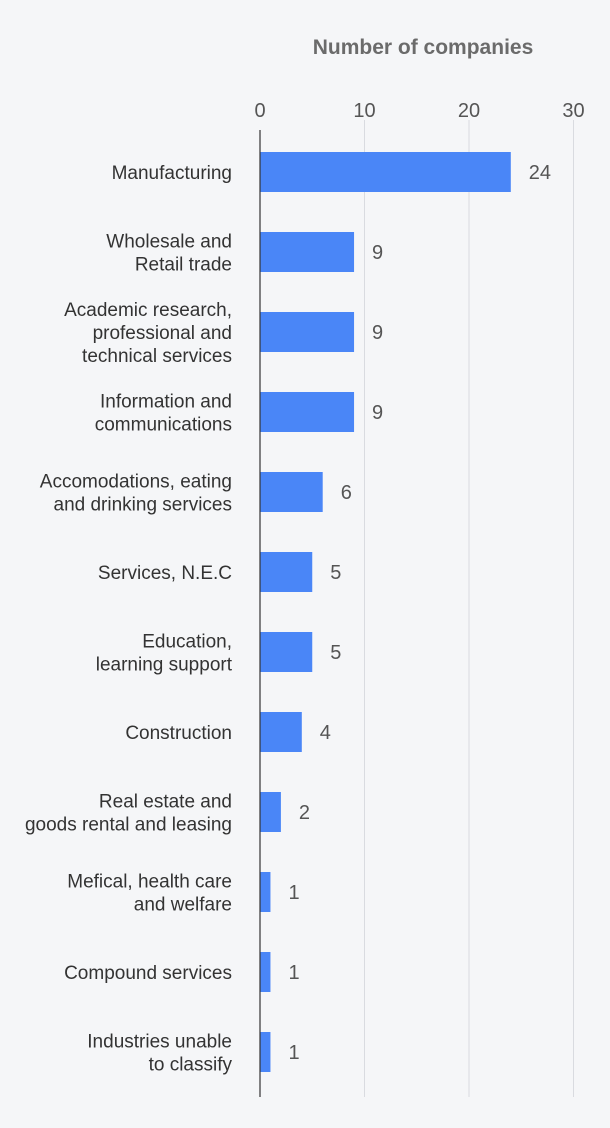 The width and height of the screenshot is (610, 1128). Describe the element at coordinates (346, 493) in the screenshot. I see `value-label: 6` at that location.